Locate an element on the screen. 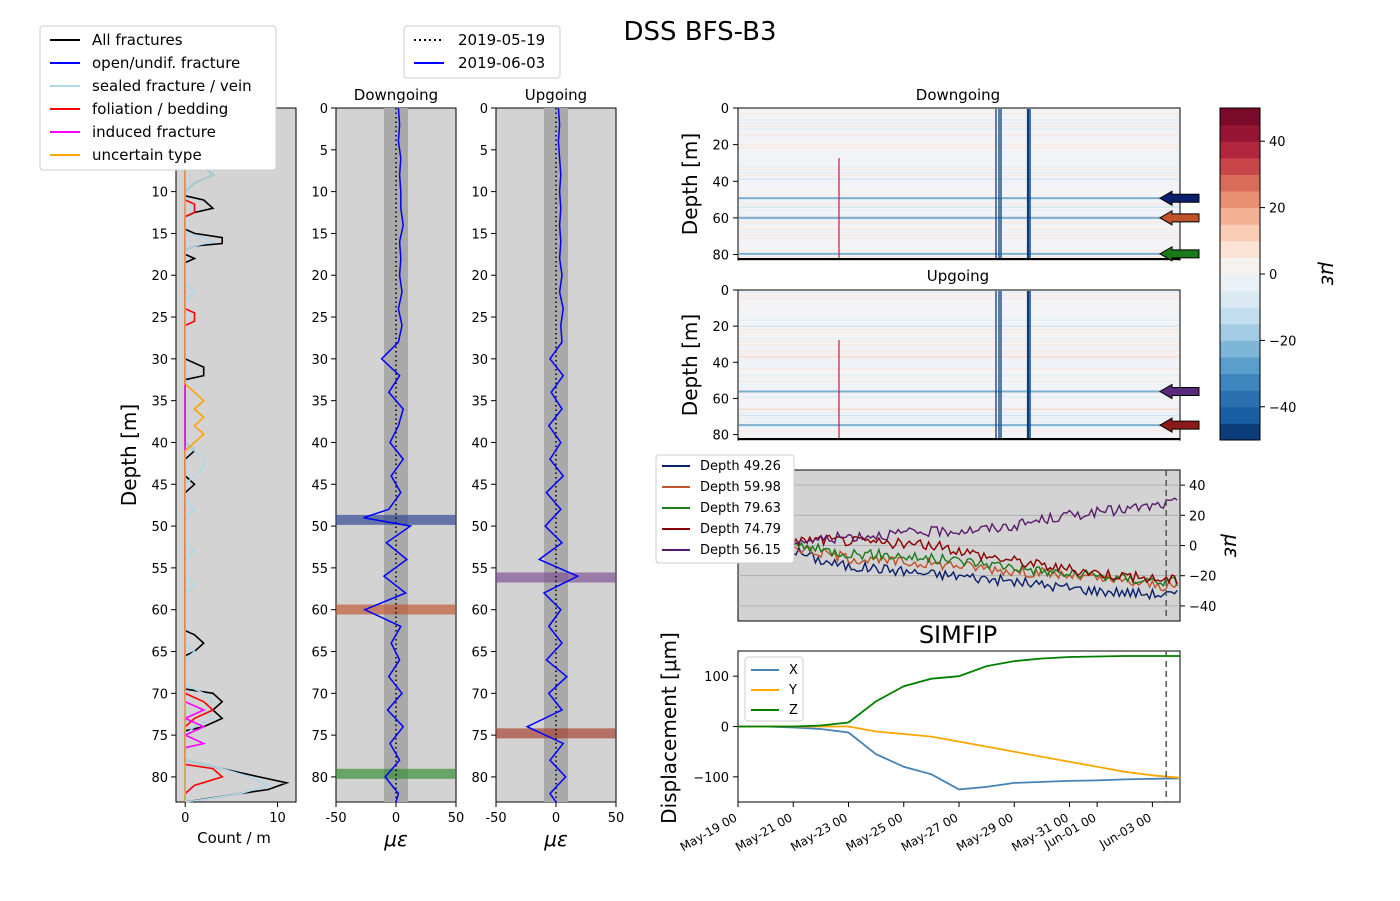 Image resolution: width=1400 pixels, height=901 pixels. strain-ytick-label-3: −20 is located at coordinates (1202, 577).